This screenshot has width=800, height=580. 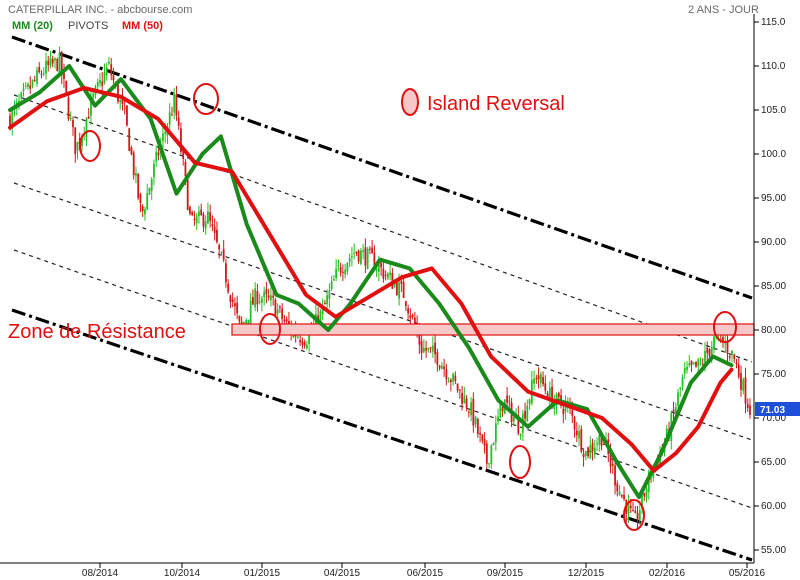 I want to click on price-tick-label: 65.00, so click(x=773, y=462).